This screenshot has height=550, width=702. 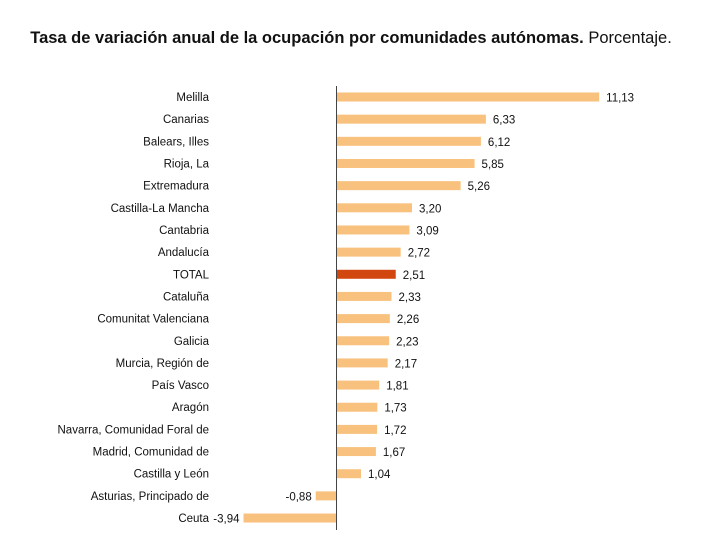 I want to click on bar-comunitat-valenciana, so click(x=363, y=319).